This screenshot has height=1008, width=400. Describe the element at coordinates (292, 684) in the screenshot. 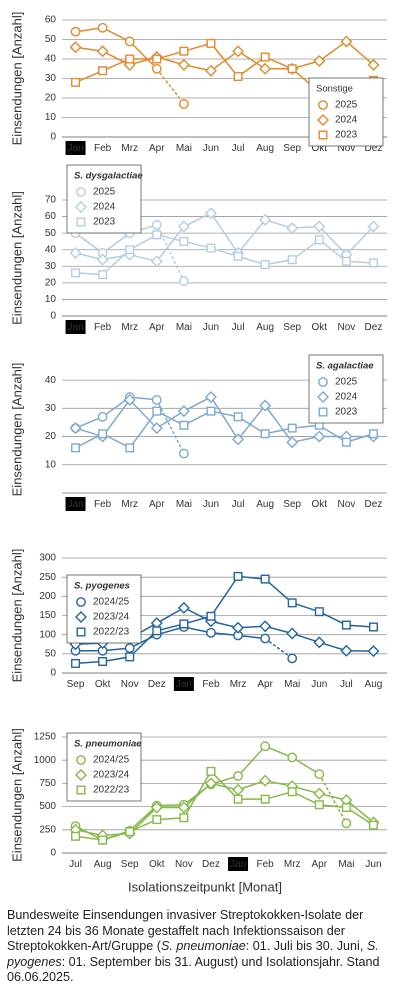

I see `x-tick-label: Mai` at that location.